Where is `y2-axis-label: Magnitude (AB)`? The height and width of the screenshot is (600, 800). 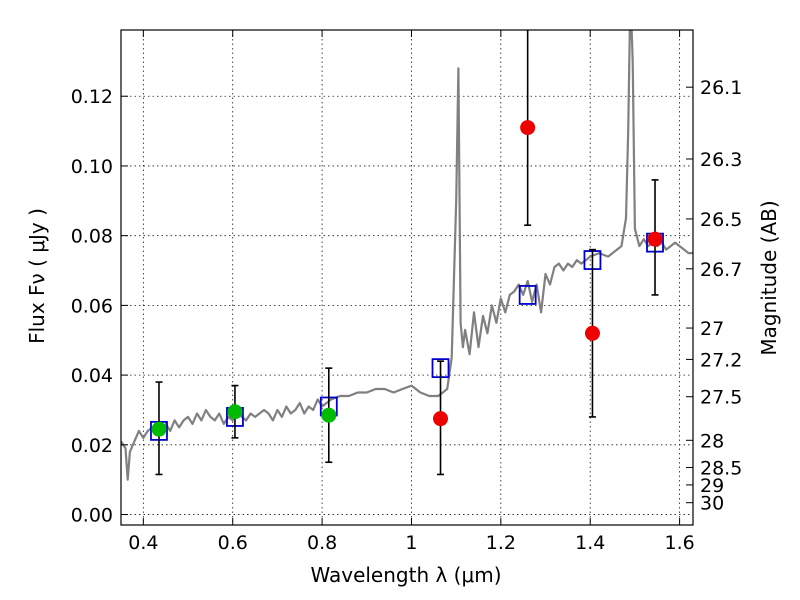
y2-axis-label: Magnitude (AB) is located at coordinates (769, 277).